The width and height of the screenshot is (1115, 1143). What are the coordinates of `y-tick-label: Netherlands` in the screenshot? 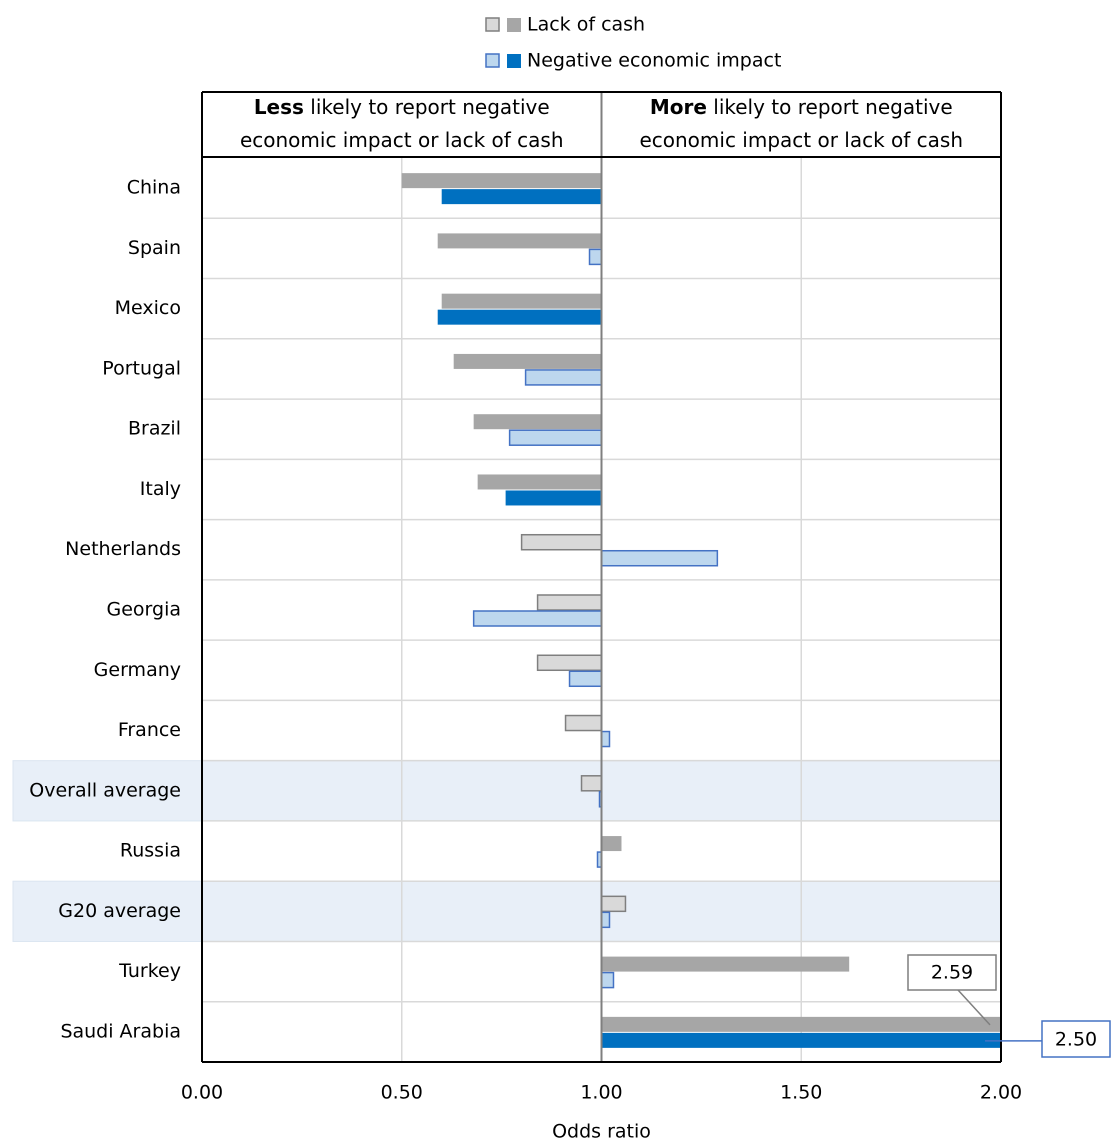 It's located at (123, 549).